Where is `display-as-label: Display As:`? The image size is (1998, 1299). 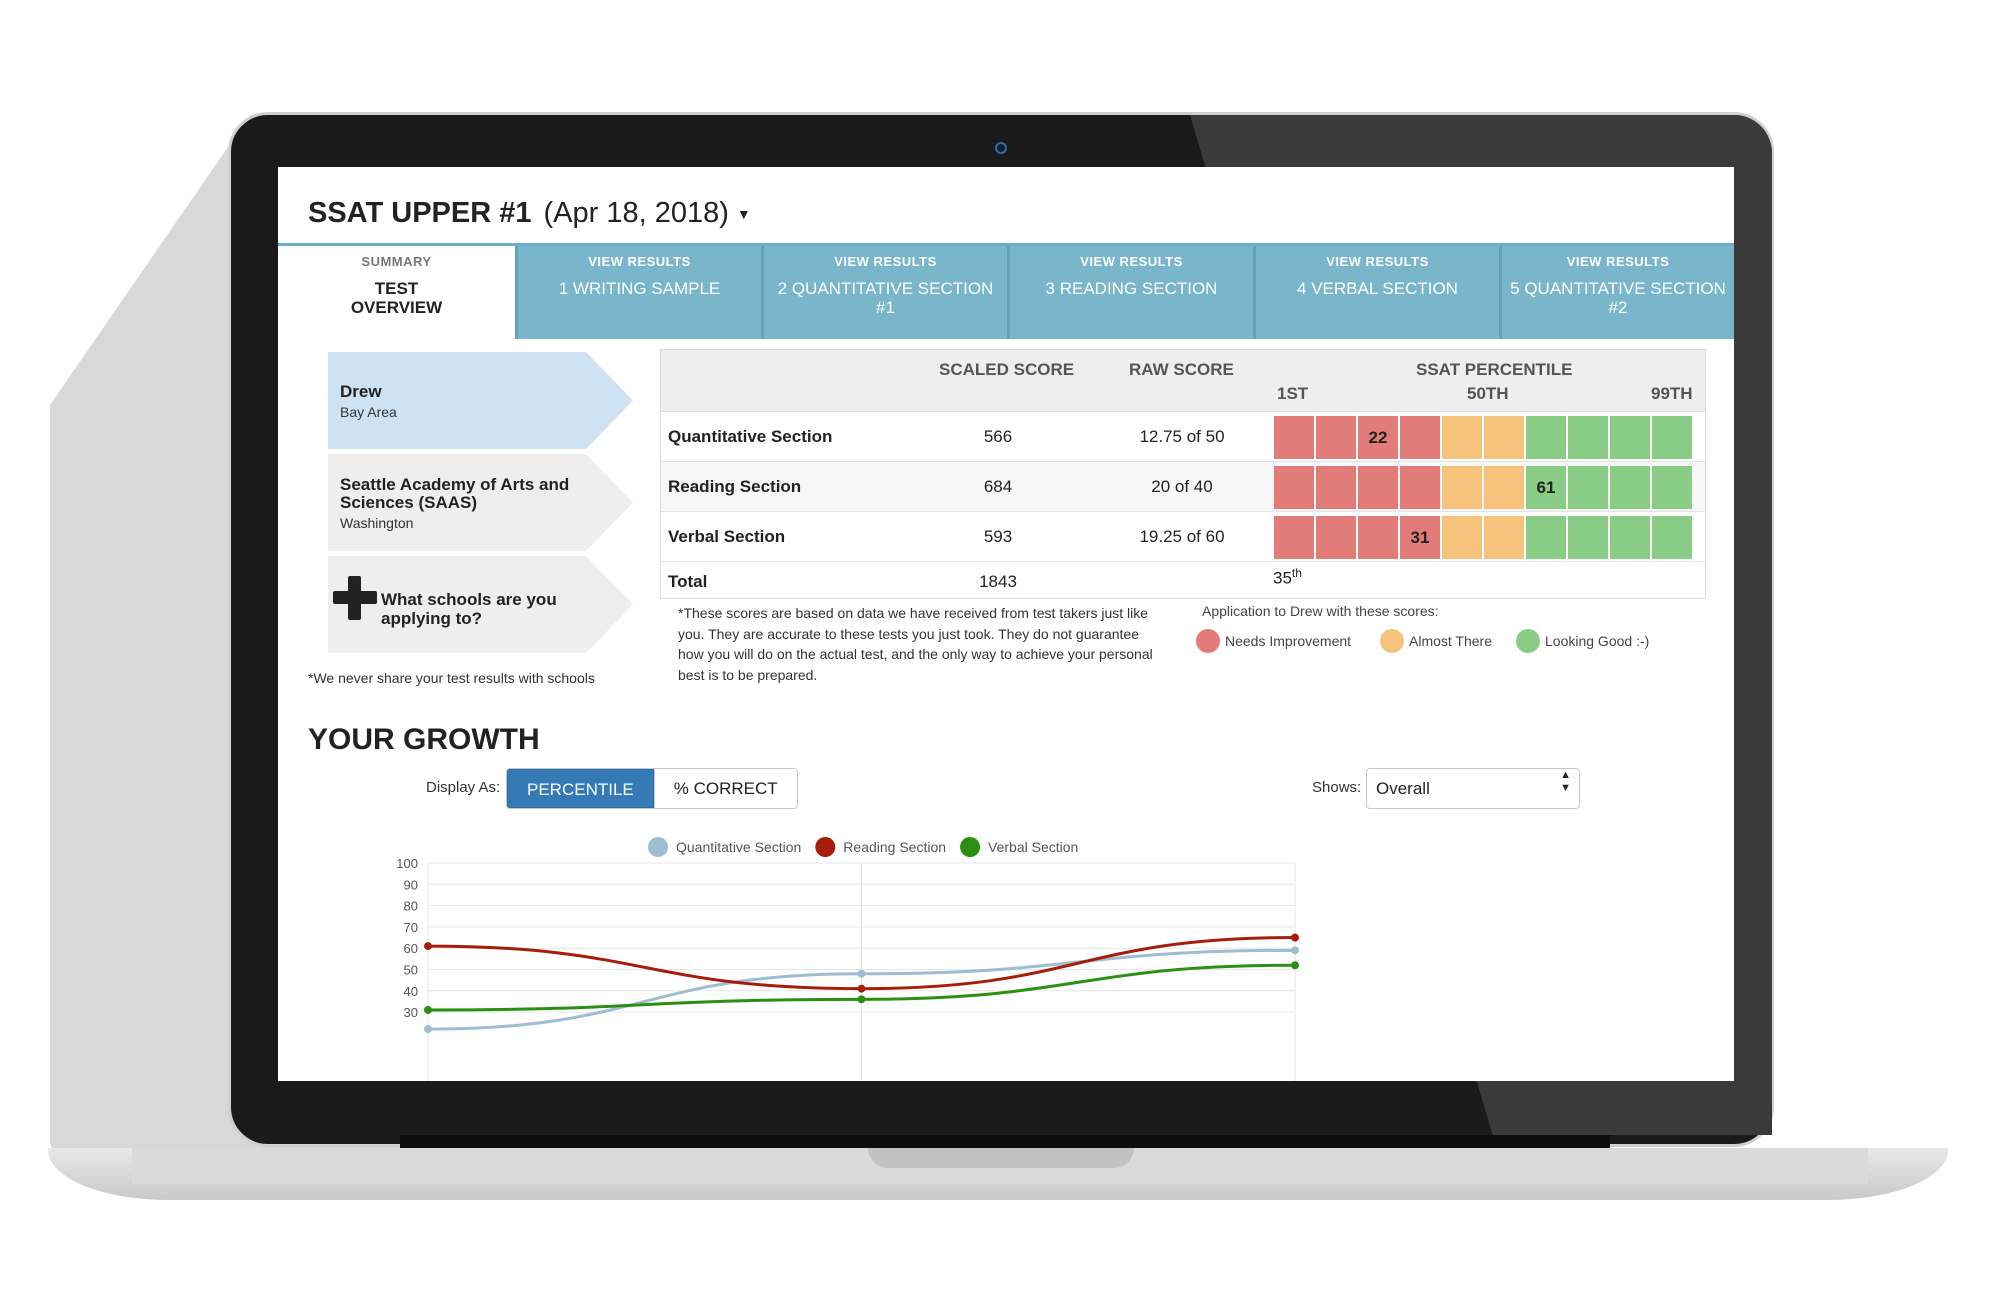 display-as-label: Display As: is located at coordinates (463, 787).